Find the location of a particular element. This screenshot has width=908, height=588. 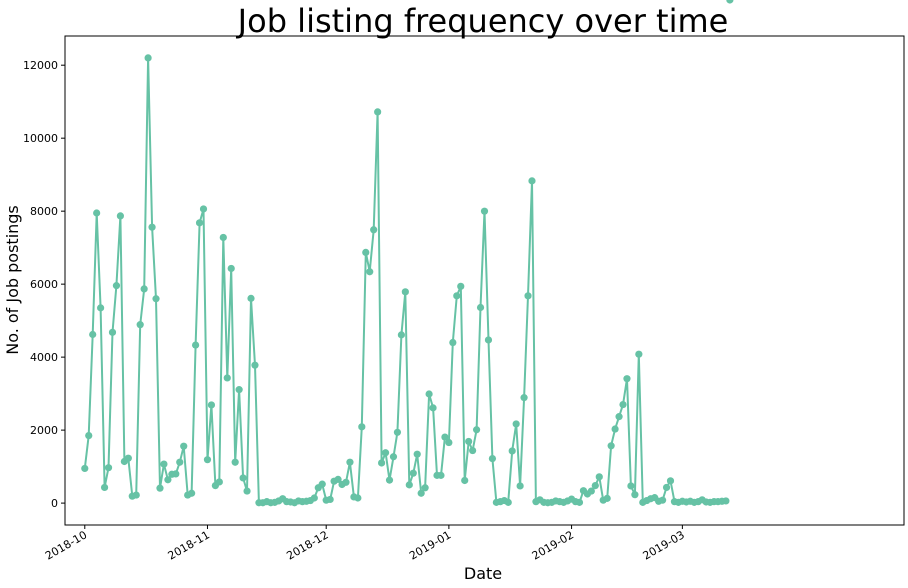

x-tick-label: 2019-02 is located at coordinates (553, 545).